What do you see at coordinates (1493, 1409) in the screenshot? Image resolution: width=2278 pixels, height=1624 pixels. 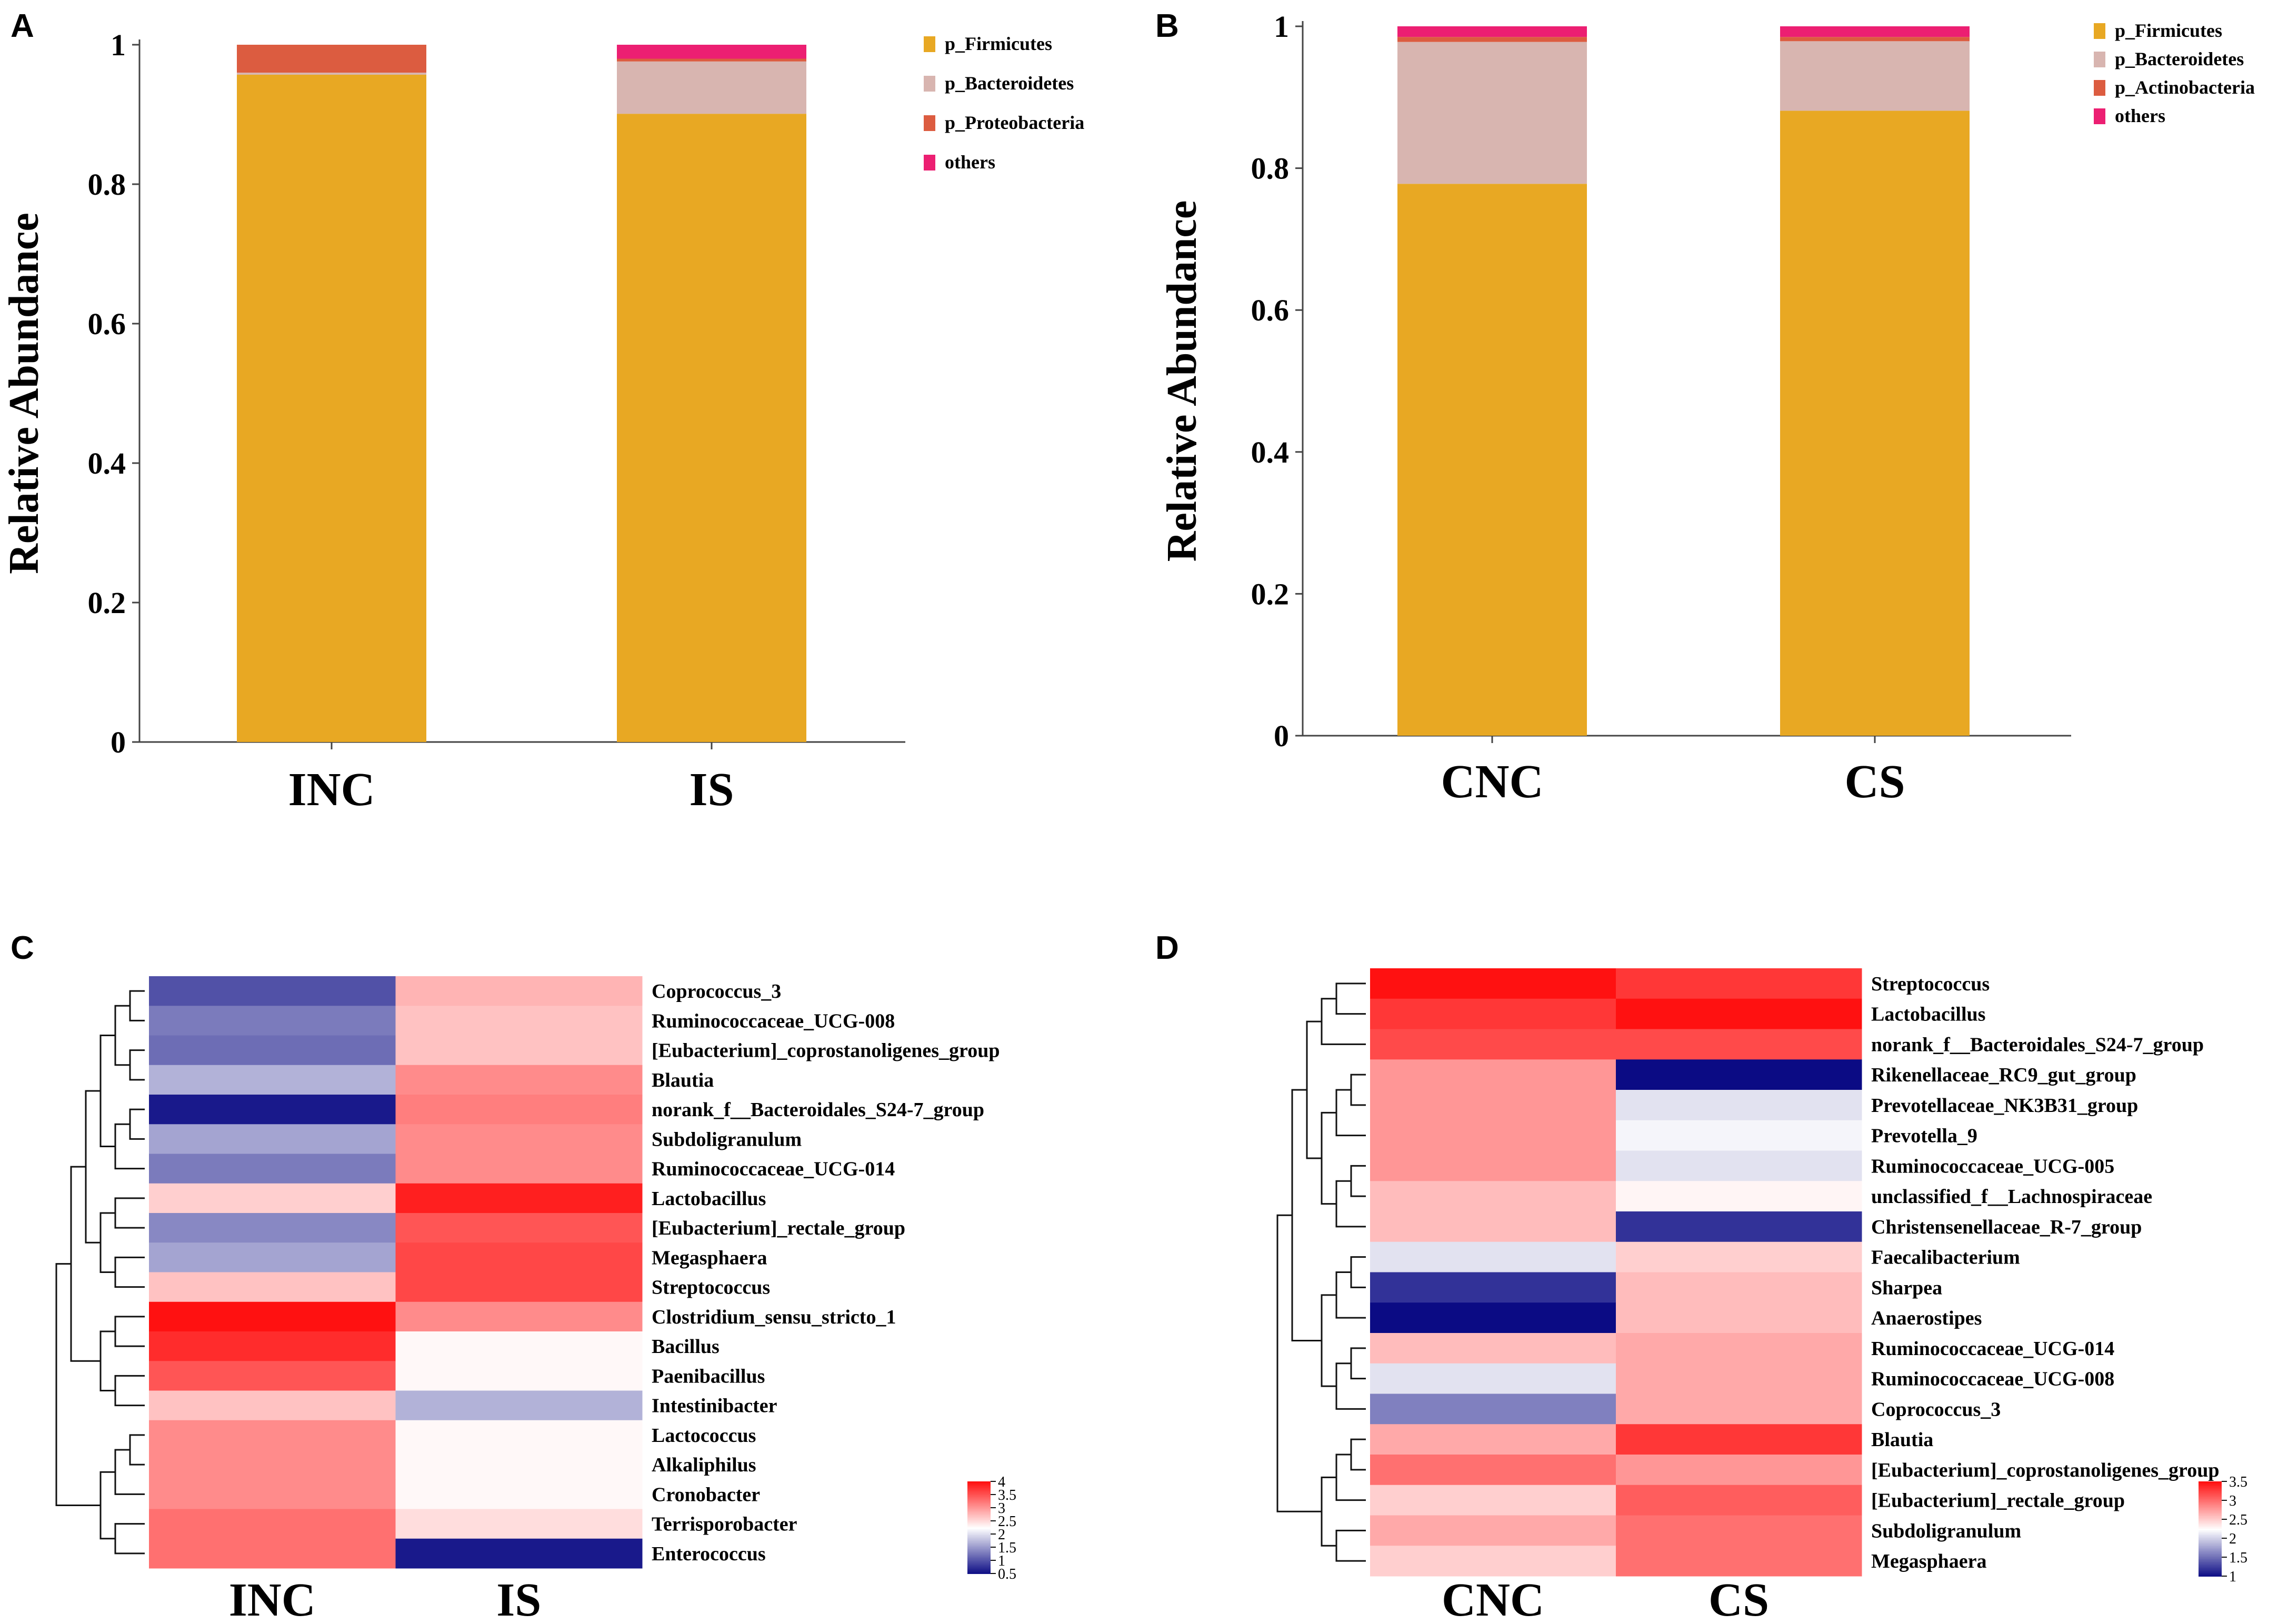 I see `heatmap-cell-coprococcus-3-cnc` at bounding box center [1493, 1409].